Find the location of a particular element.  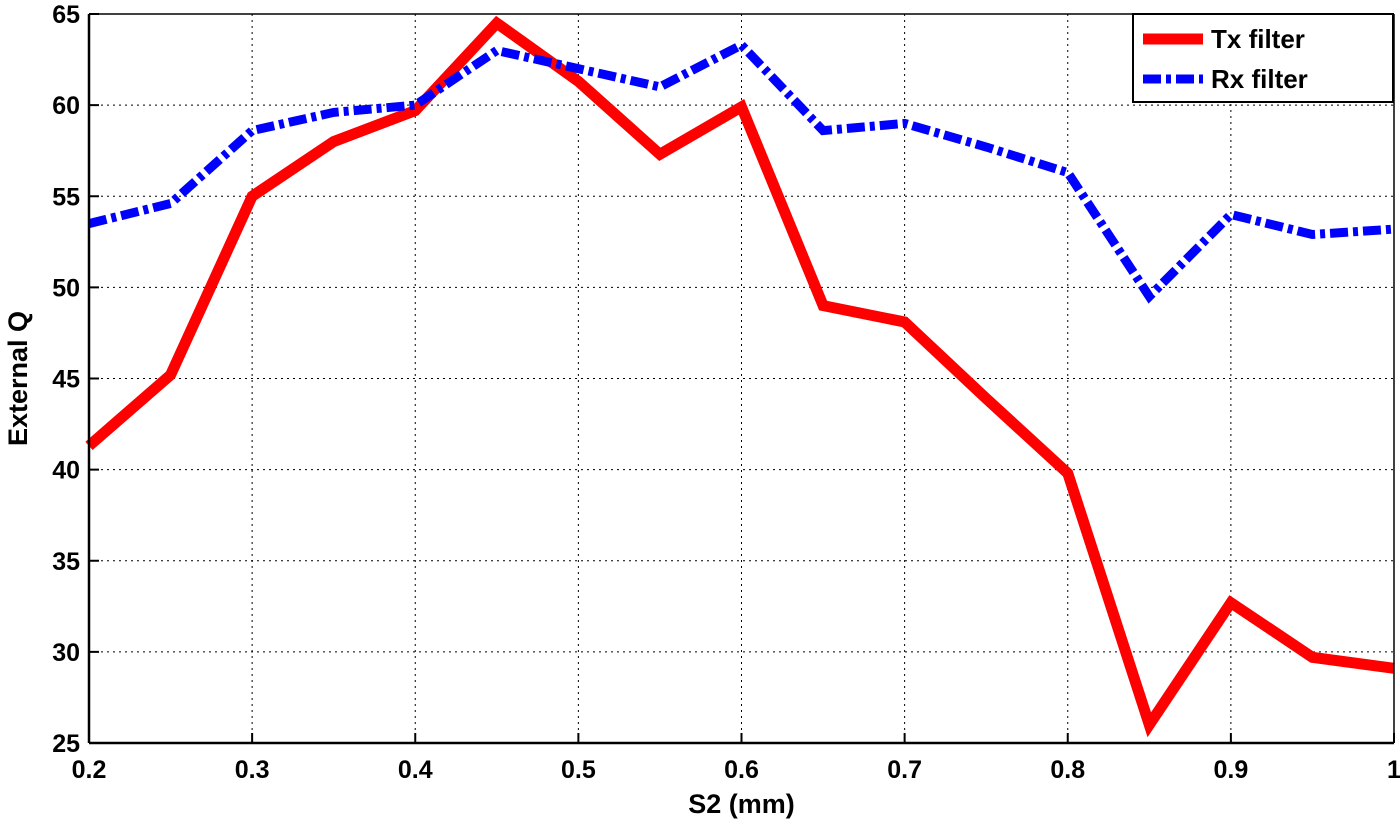

x-tick-label: 0.5 is located at coordinates (578, 770).